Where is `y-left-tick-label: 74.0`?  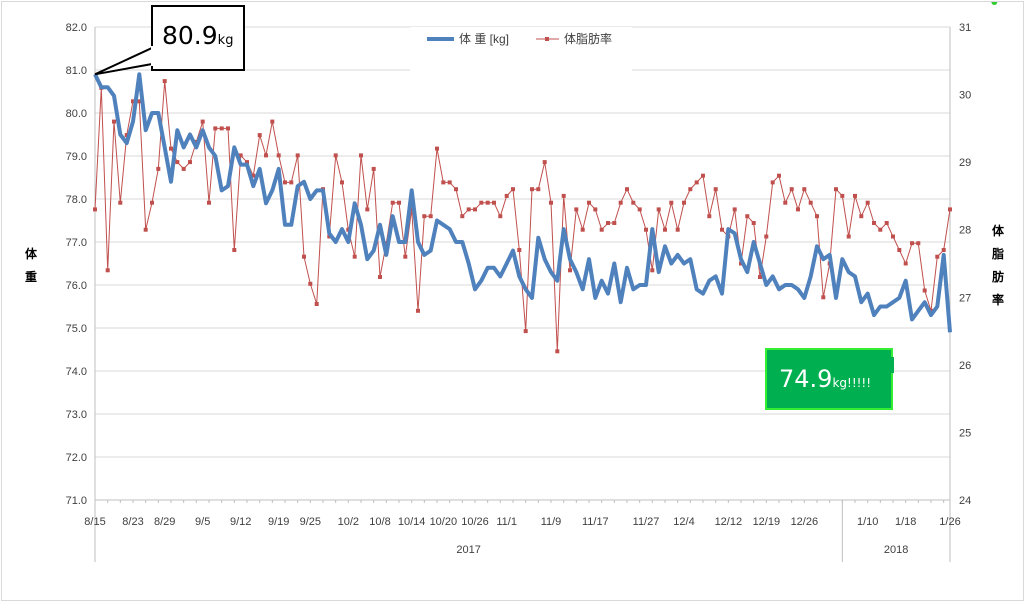
y-left-tick-label: 74.0 is located at coordinates (76, 372).